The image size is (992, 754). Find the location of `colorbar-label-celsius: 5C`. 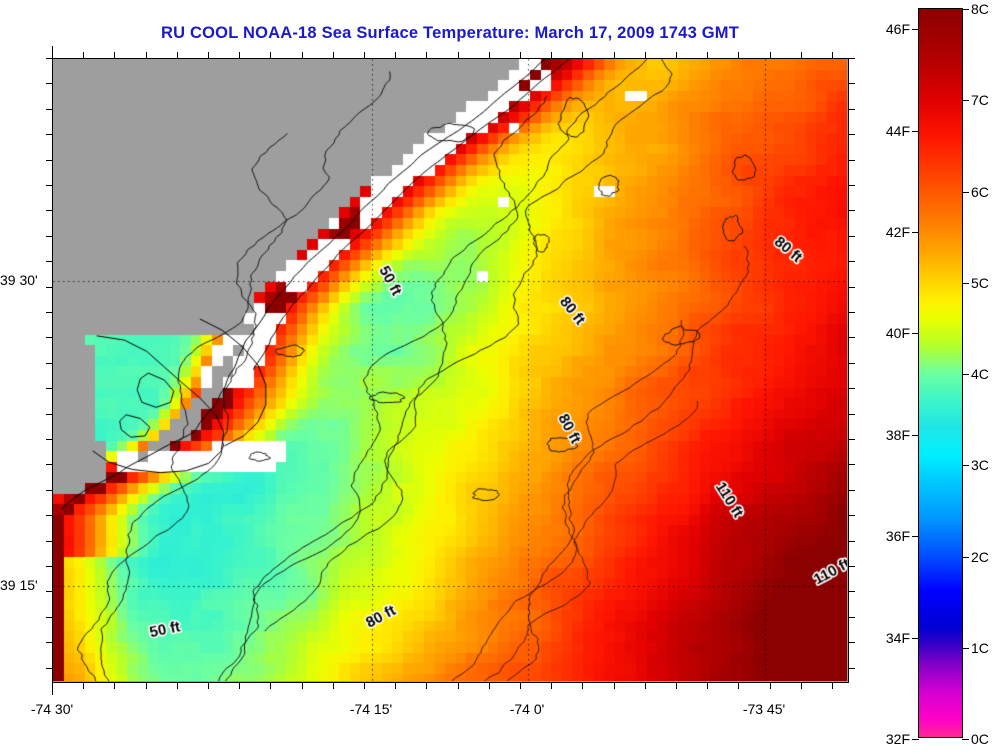

colorbar-label-celsius: 5C is located at coordinates (980, 282).